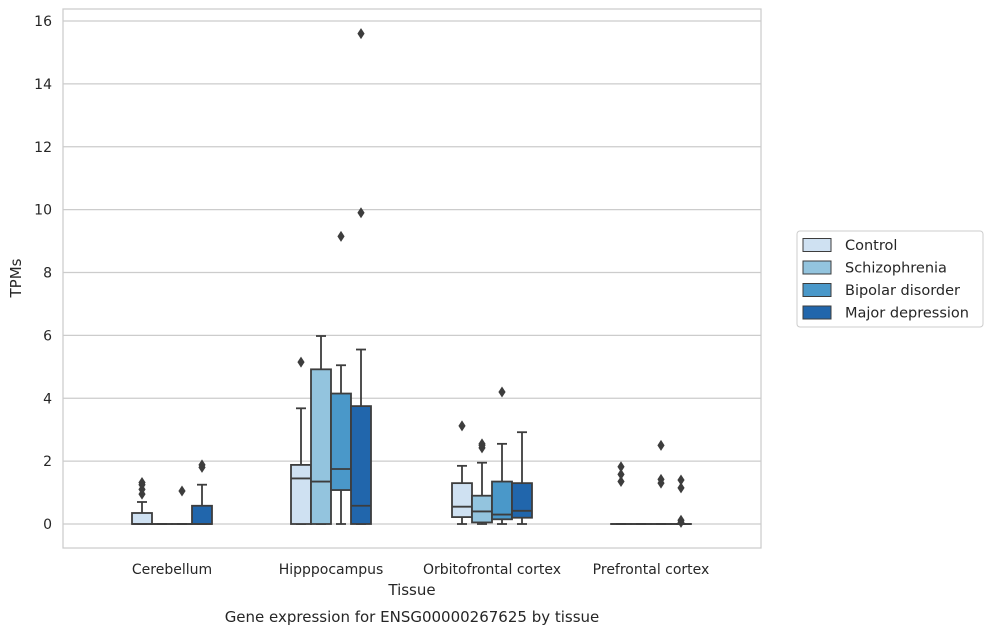 This screenshot has width=992, height=634. What do you see at coordinates (871, 246) in the screenshot?
I see `legend-label-0: Control` at bounding box center [871, 246].